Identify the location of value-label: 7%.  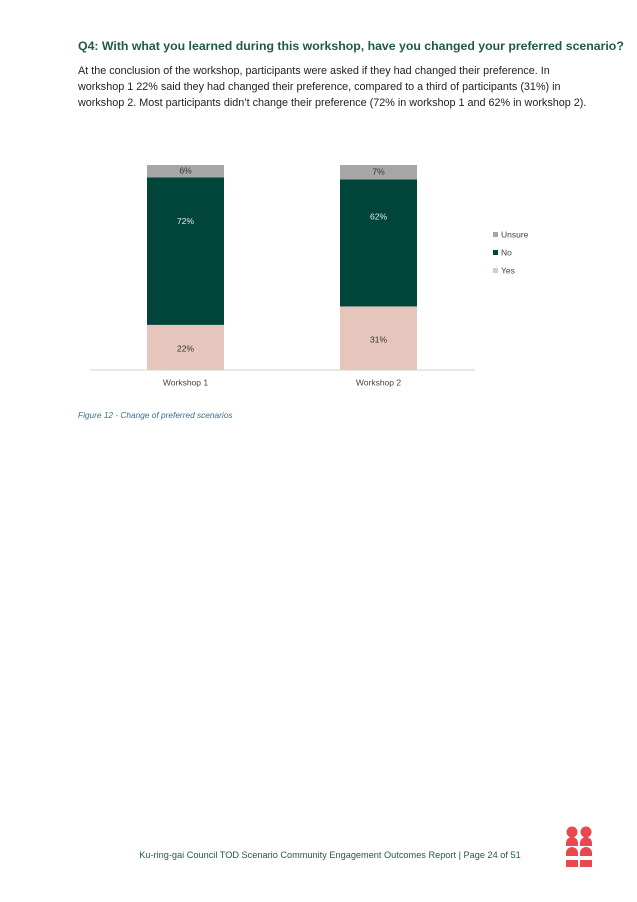
(378, 171).